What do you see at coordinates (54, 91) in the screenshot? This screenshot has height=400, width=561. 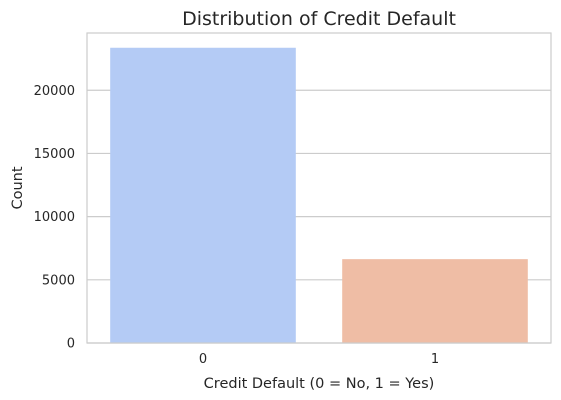 I see `y-tick-label: 20000` at bounding box center [54, 91].